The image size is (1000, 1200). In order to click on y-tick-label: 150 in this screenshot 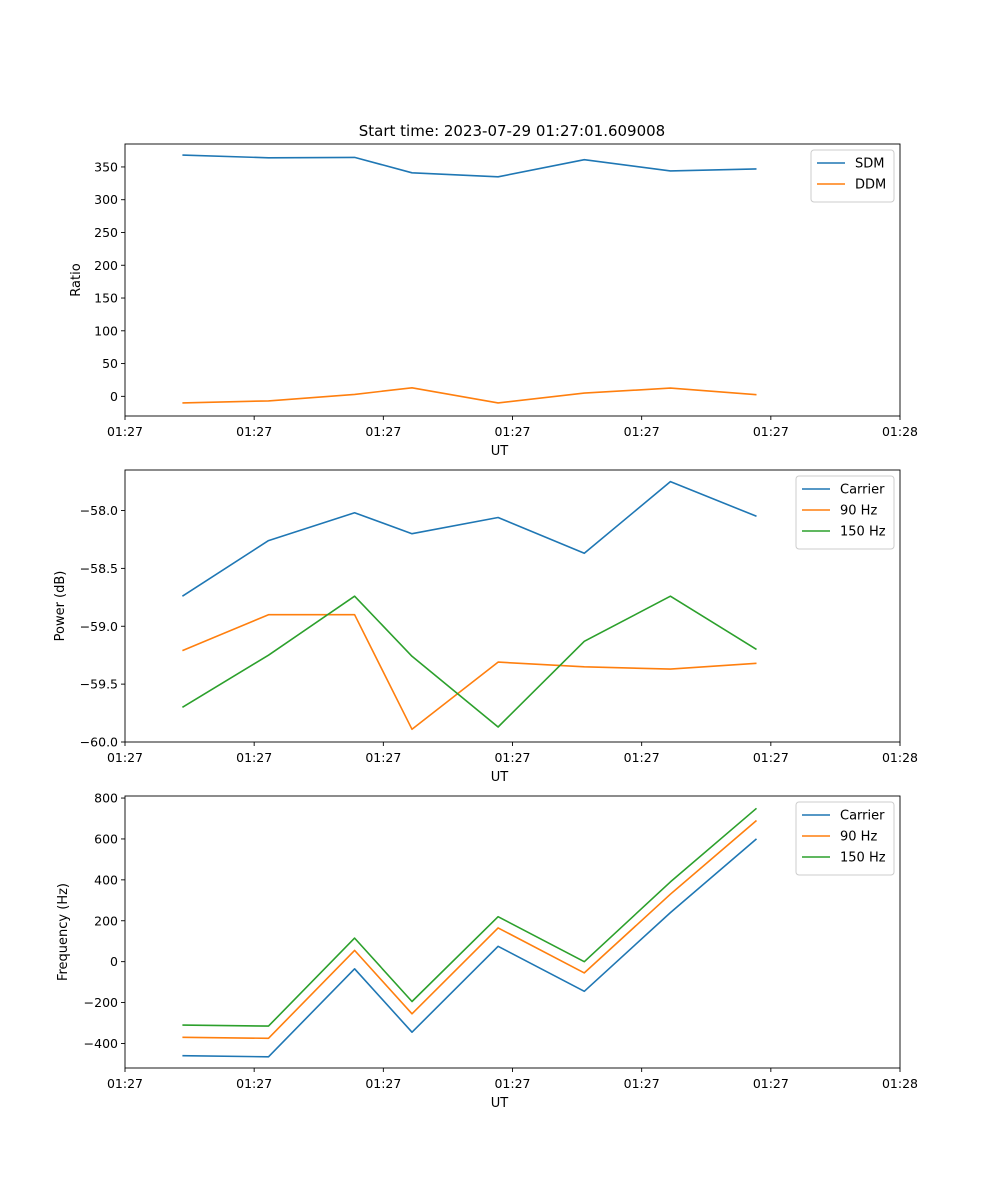, I will do `click(106, 298)`.